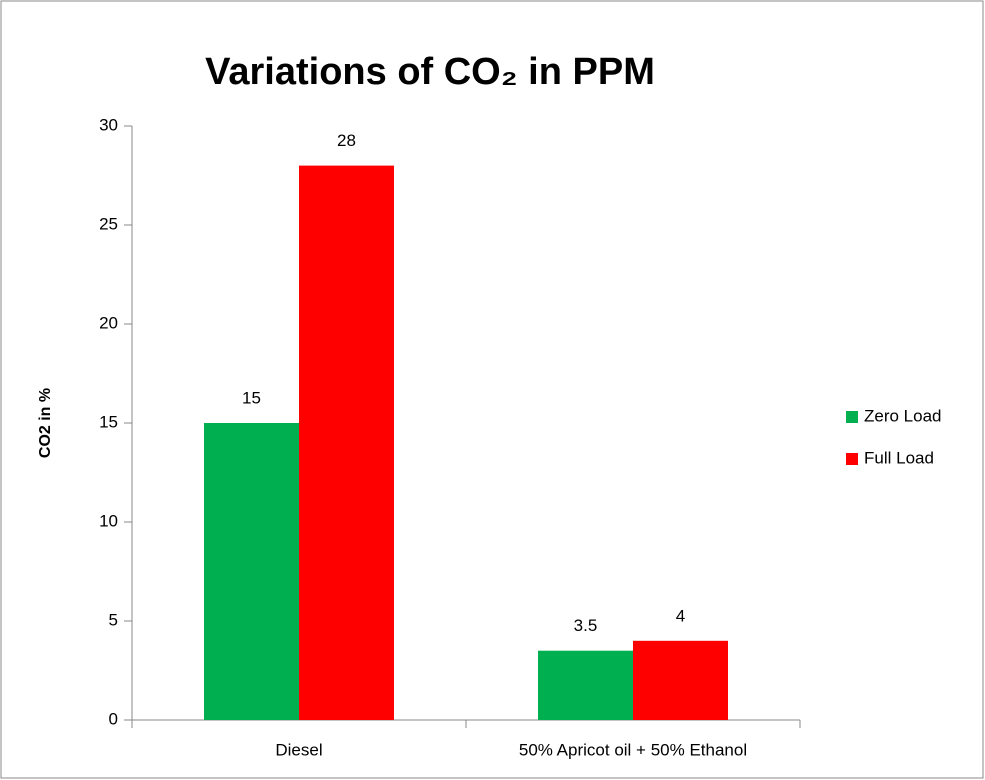  Describe the element at coordinates (586, 625) in the screenshot. I see `data-label: 3.5` at that location.